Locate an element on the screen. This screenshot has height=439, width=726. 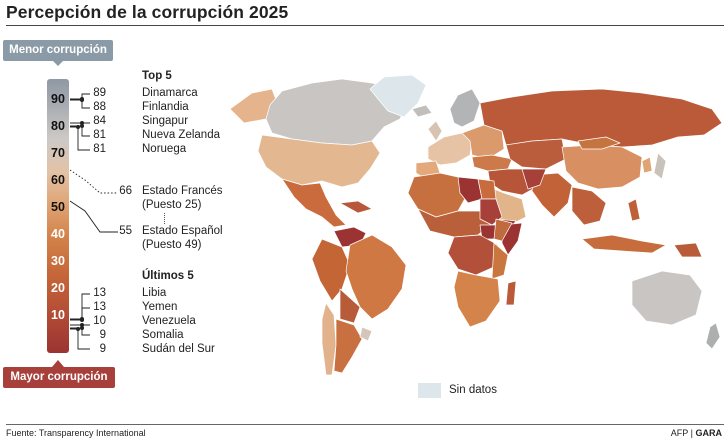
spain-name: Estado Español is located at coordinates (182, 231).